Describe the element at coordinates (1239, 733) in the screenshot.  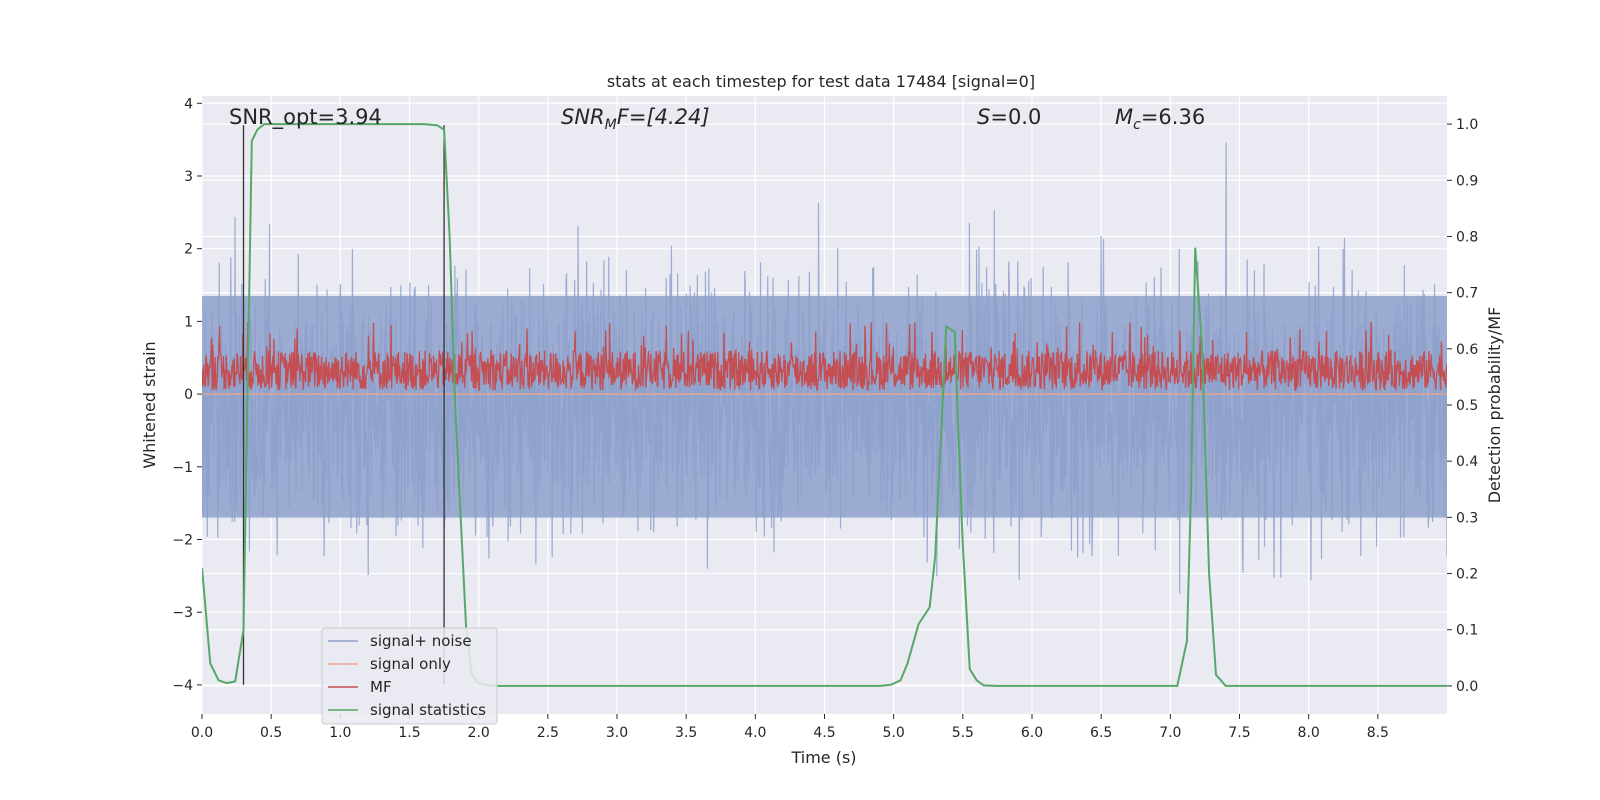
I see `x-tick-label: 7.5` at that location.